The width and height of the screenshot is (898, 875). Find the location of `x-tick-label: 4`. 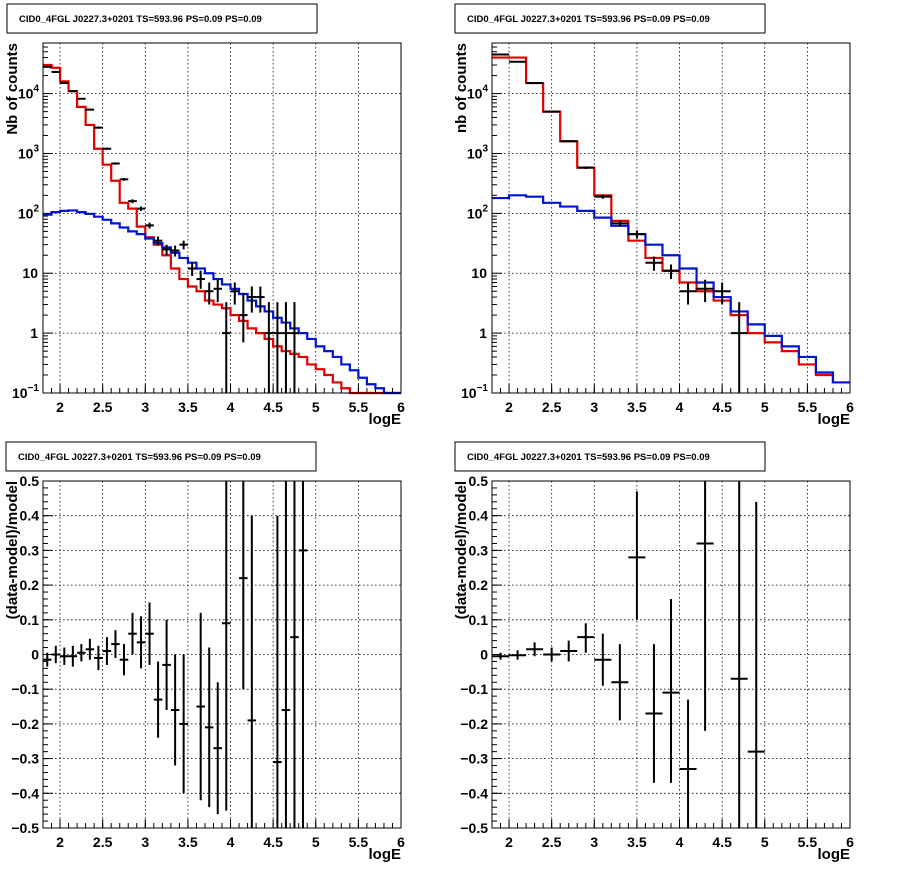

x-tick-label: 4 is located at coordinates (680, 407).